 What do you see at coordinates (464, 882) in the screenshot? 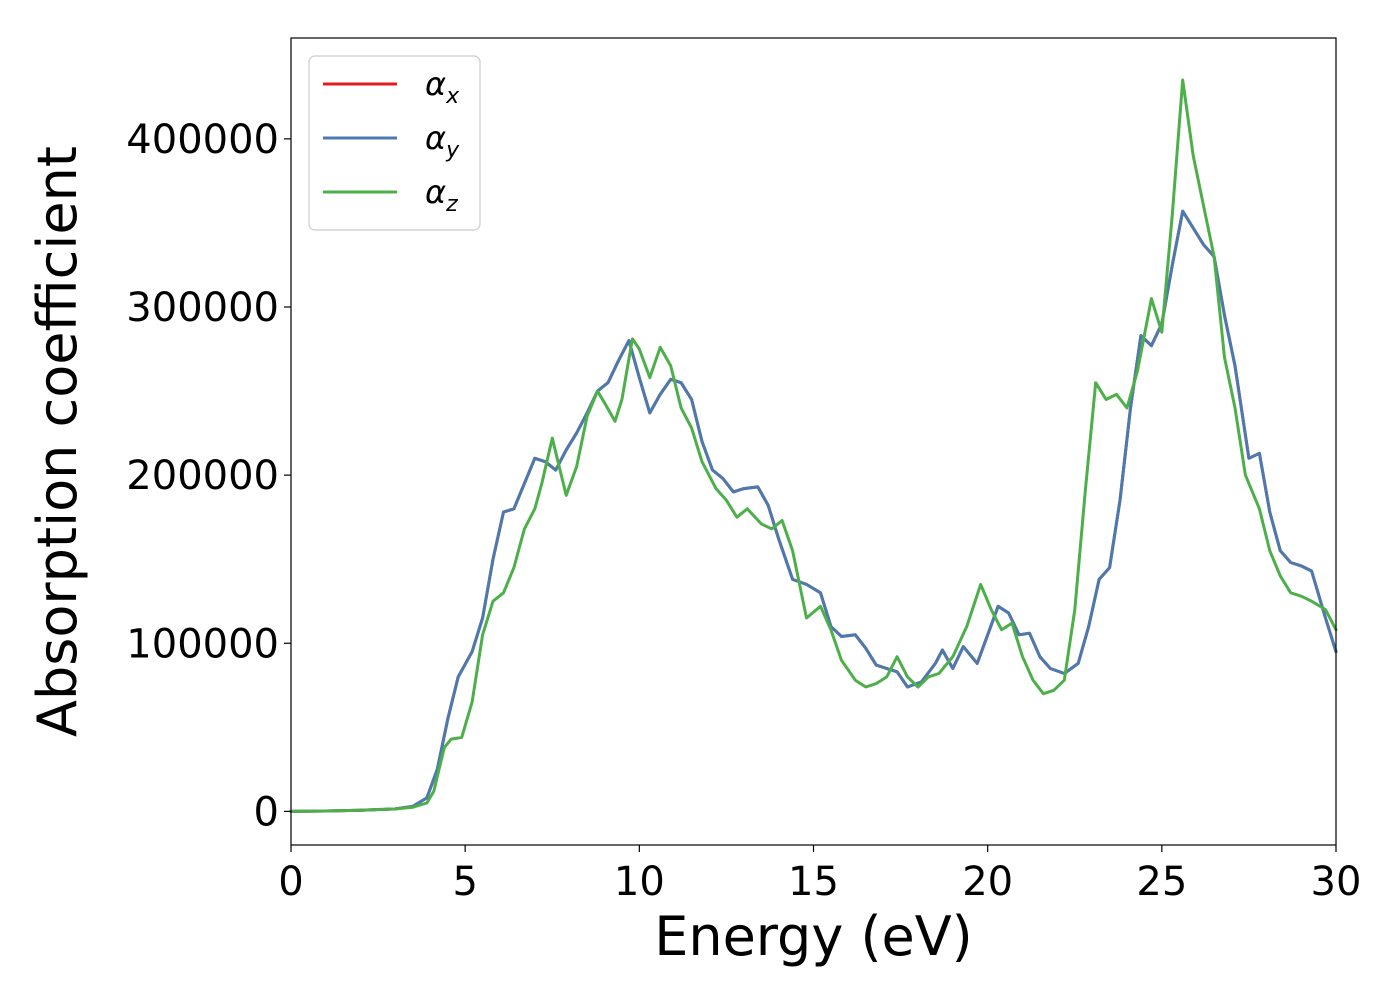
I see `x-tick-label: 5` at bounding box center [464, 882].